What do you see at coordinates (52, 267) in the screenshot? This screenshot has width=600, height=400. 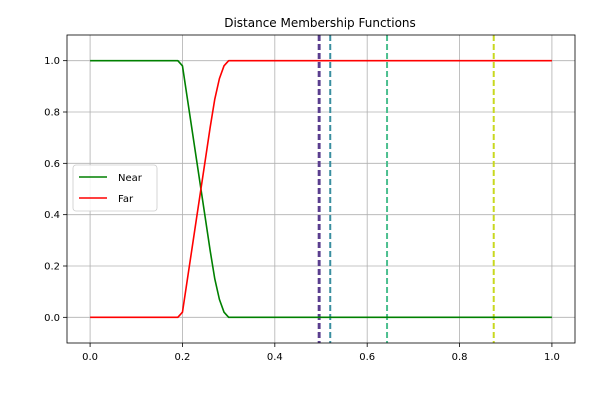 I see `y-tick-label: 0.2` at bounding box center [52, 267].